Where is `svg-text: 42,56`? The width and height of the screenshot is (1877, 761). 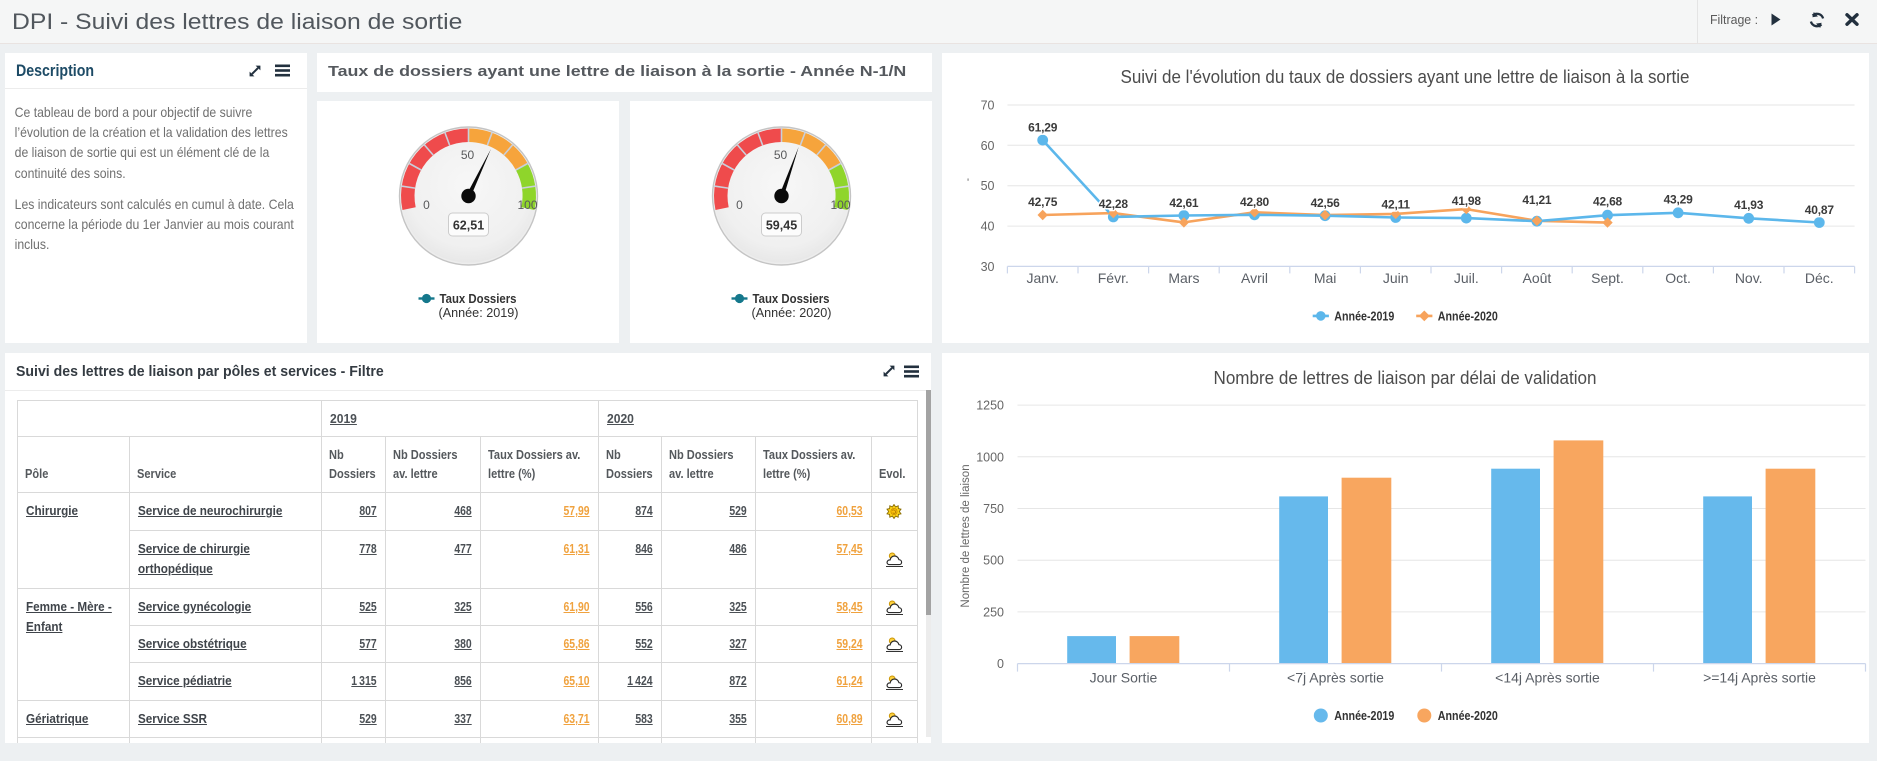
svg-text: 42,56 is located at coordinates (1326, 203).